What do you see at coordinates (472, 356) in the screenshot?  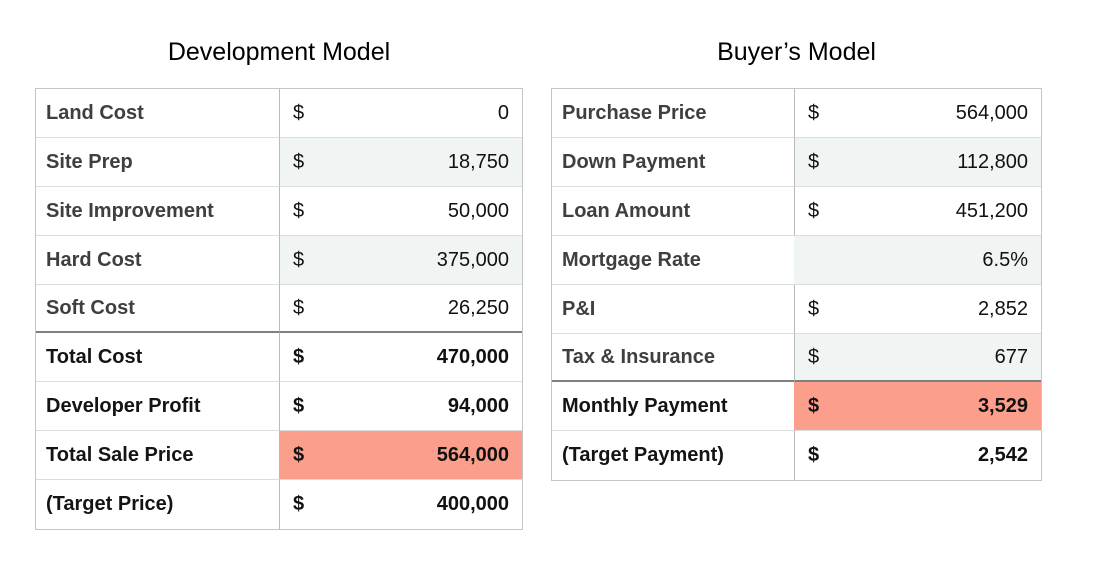 I see `amount-value: 470,000` at bounding box center [472, 356].